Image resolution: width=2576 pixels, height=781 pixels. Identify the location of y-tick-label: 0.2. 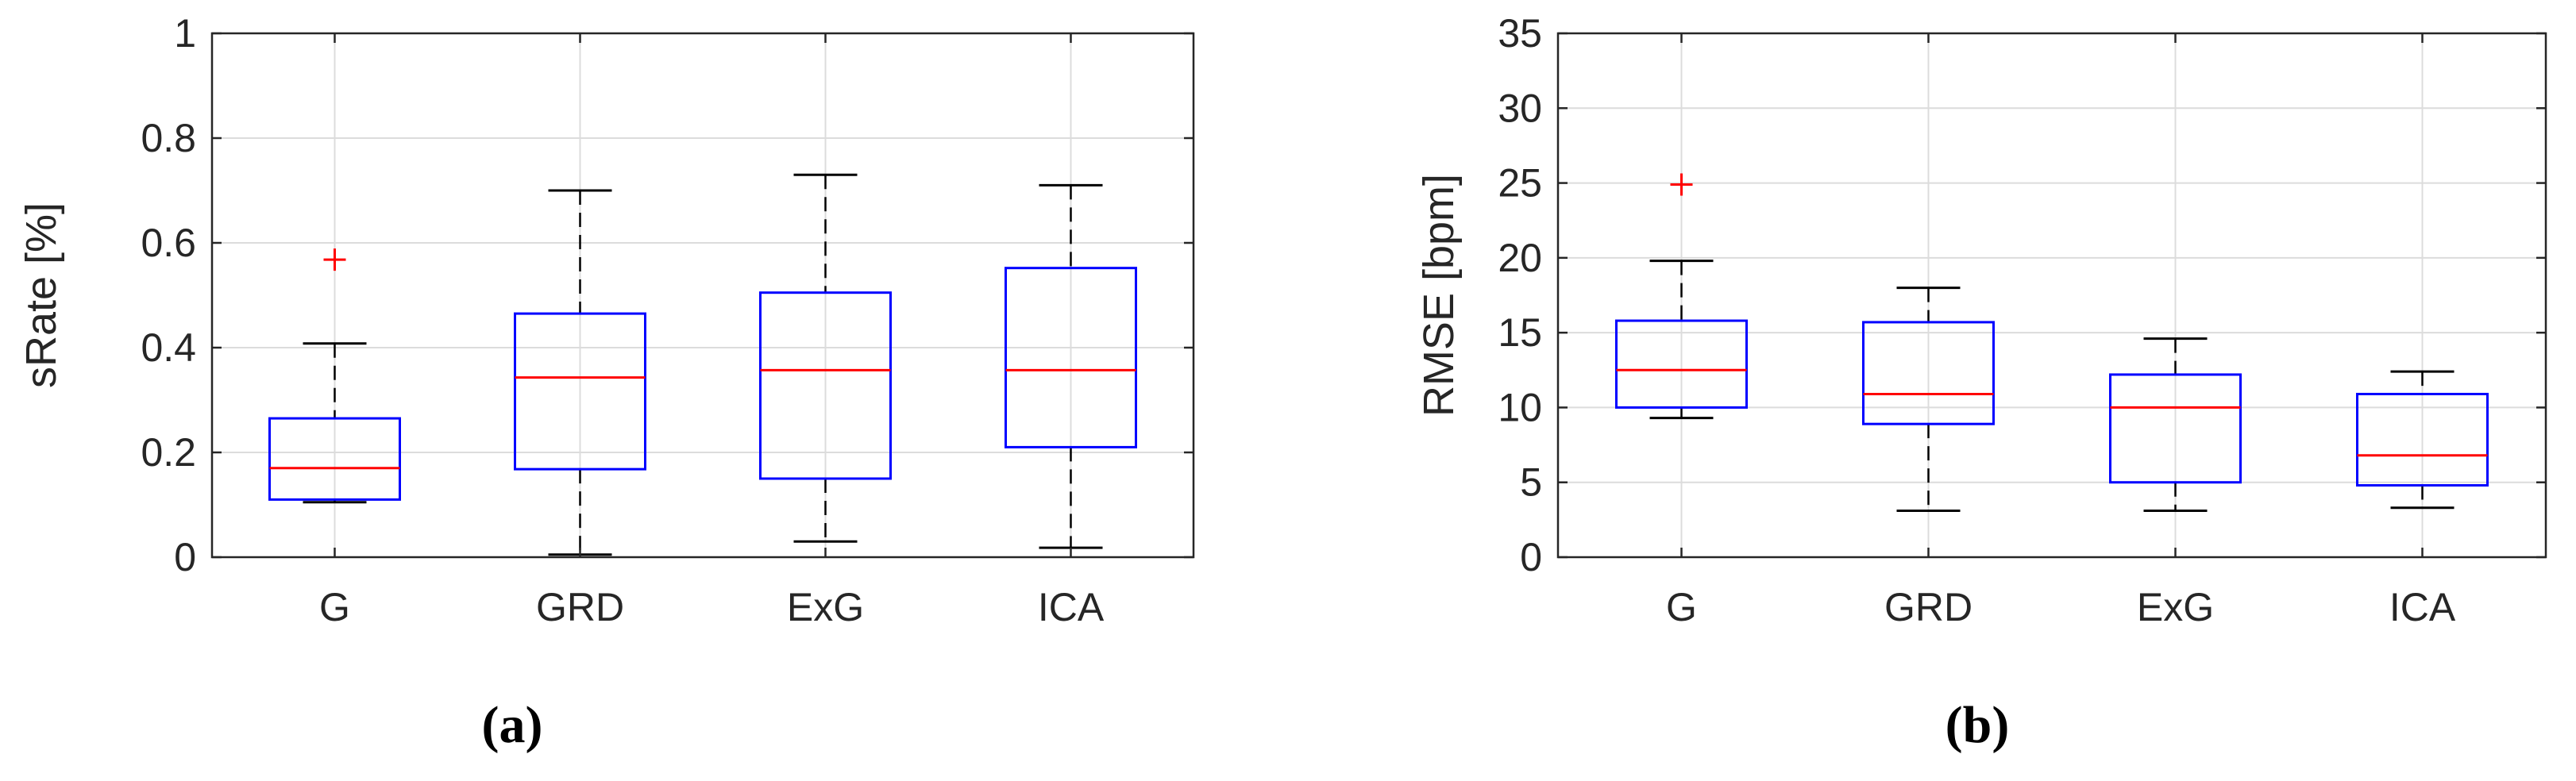
(168, 452).